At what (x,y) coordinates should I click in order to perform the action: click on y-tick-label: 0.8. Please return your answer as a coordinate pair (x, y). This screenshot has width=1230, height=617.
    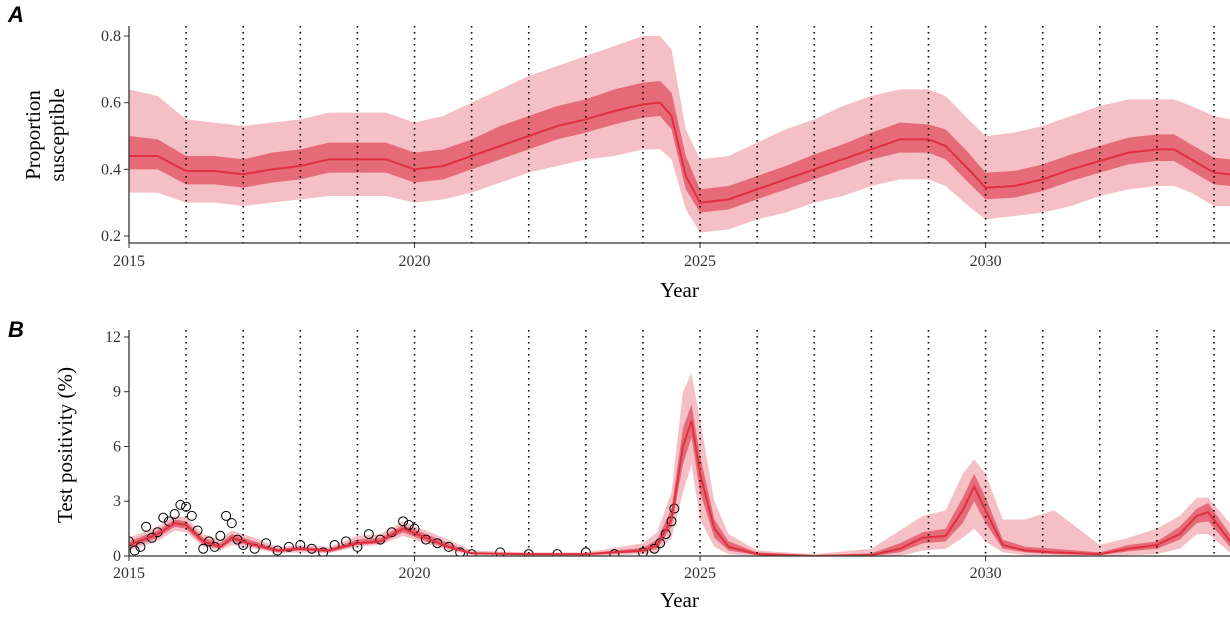
    Looking at the image, I should click on (111, 36).